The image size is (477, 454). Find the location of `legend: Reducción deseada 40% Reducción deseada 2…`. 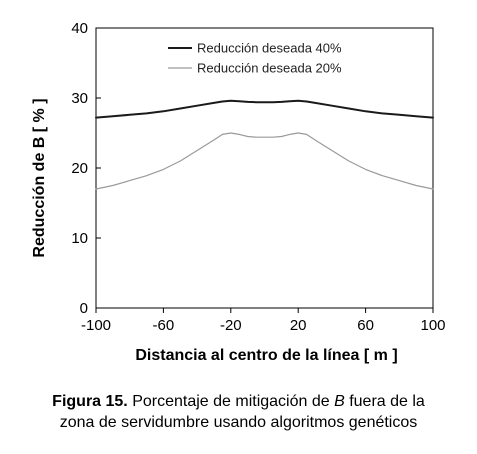

legend: Reducción deseada 40% Reducción deseada 2… is located at coordinates (255, 58).